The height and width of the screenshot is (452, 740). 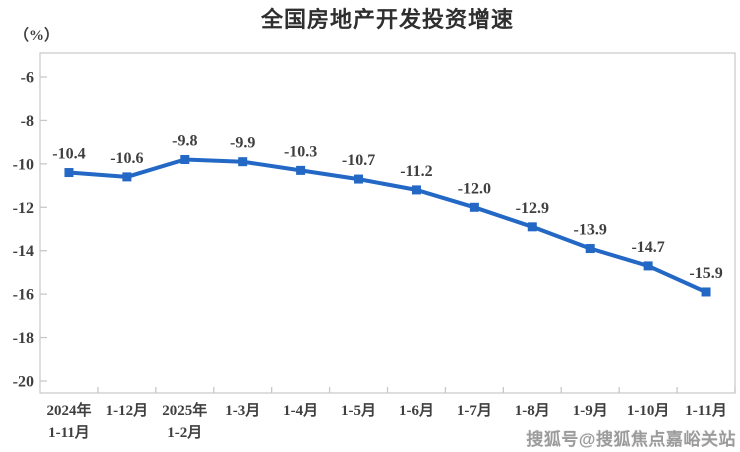 I want to click on x-axis-category-label: 1-9月, so click(x=590, y=410).